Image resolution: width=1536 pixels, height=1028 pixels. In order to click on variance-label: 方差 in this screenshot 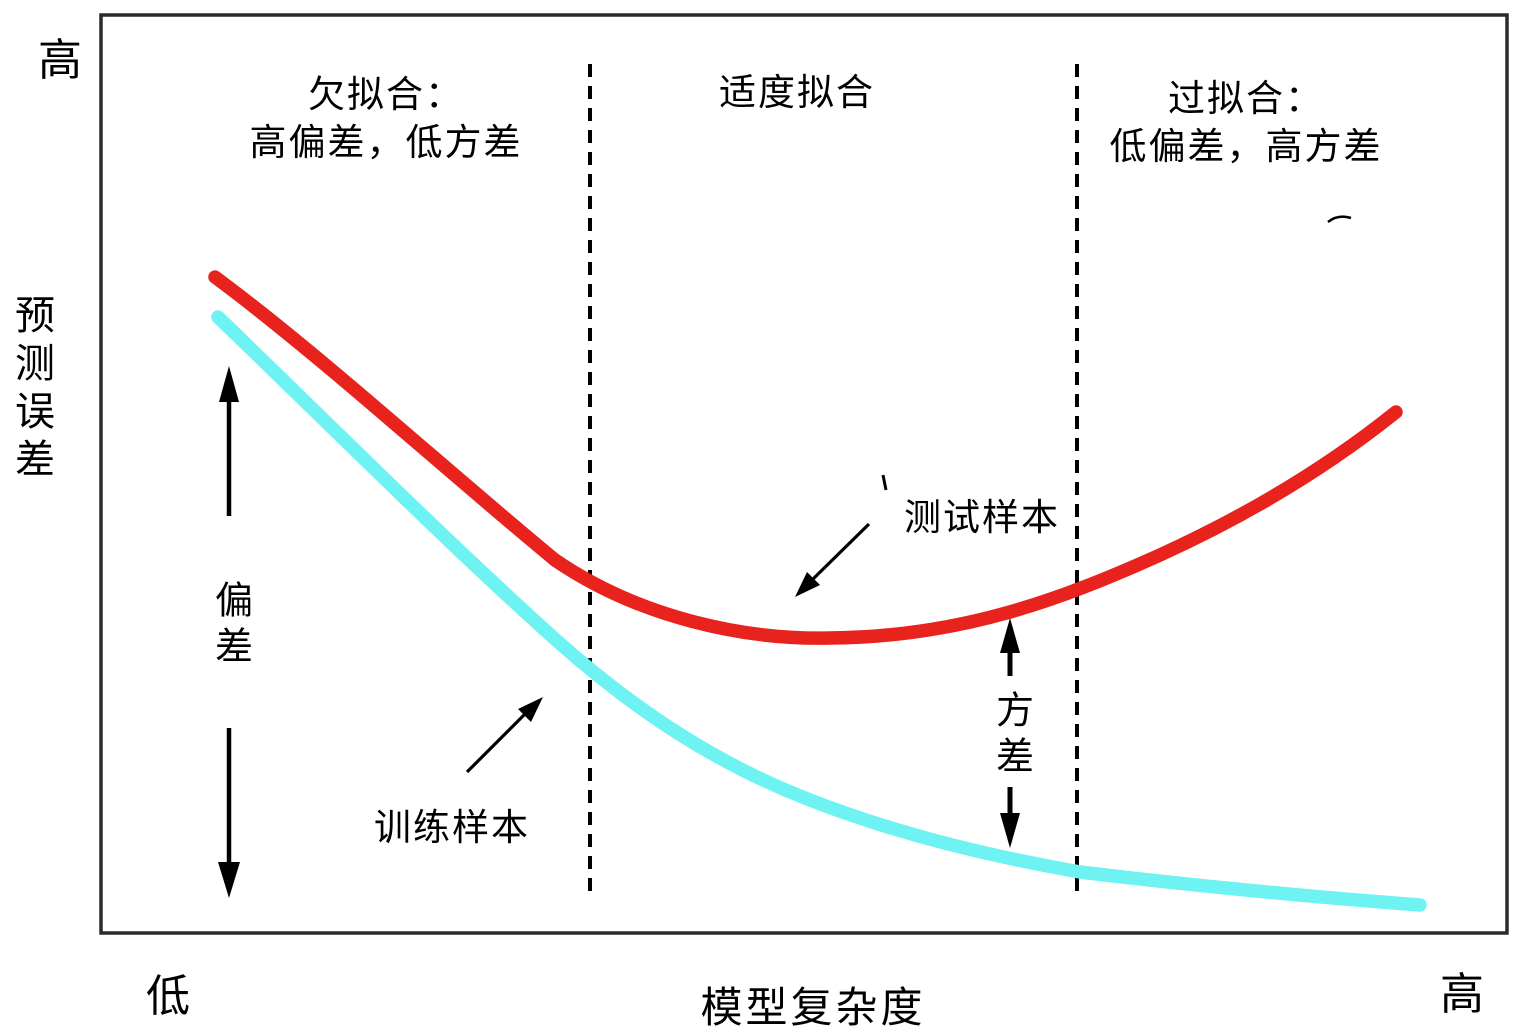, I will do `click(1010, 736)`.